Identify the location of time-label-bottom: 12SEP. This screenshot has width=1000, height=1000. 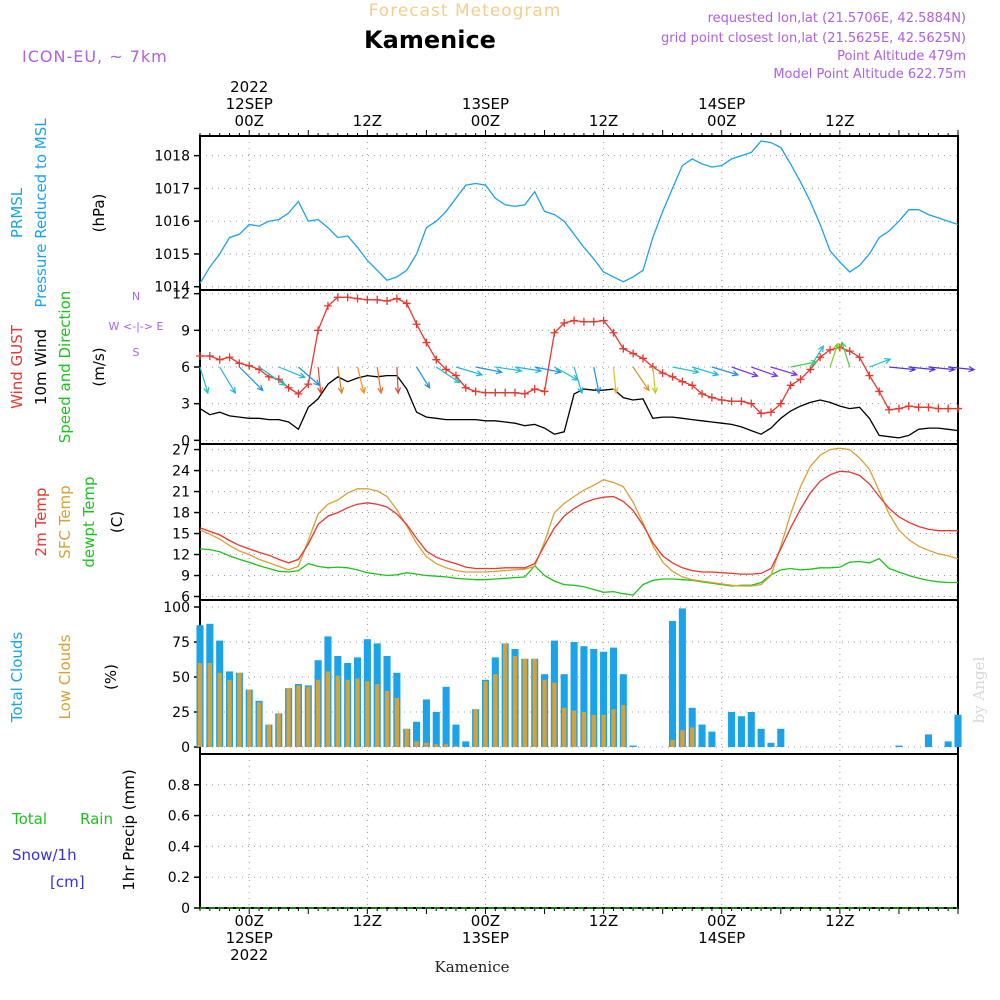
(249, 938).